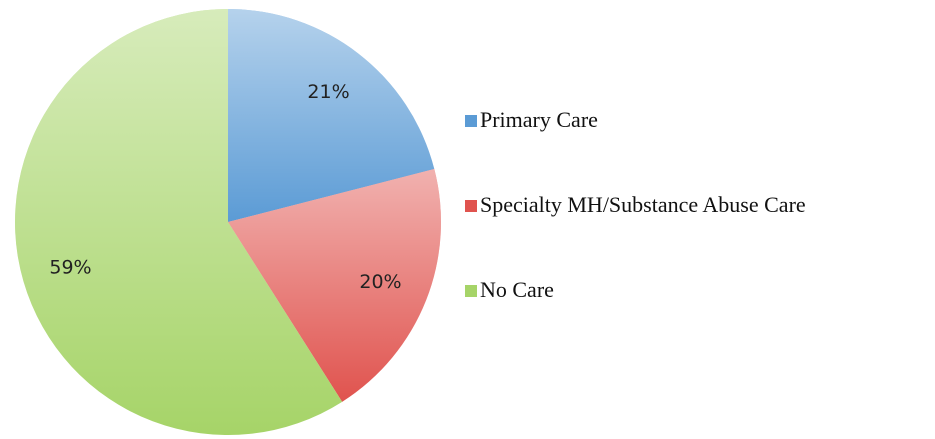  What do you see at coordinates (539, 119) in the screenshot?
I see `legend-label: Primary Care` at bounding box center [539, 119].